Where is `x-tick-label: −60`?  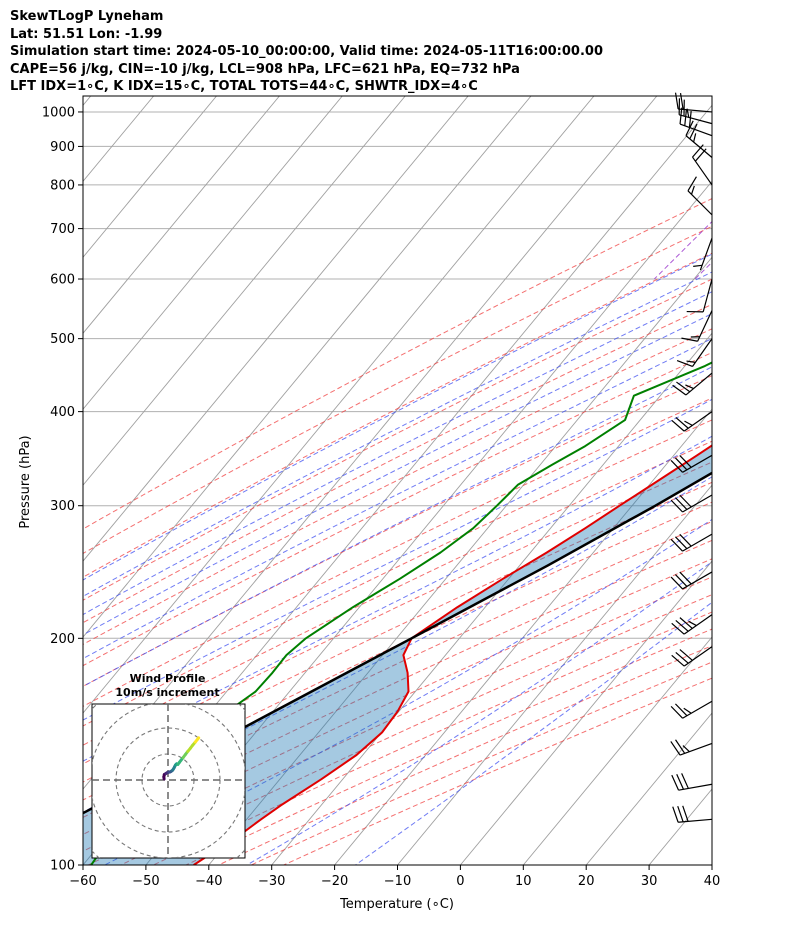
x-tick-label: −60 is located at coordinates (82, 881).